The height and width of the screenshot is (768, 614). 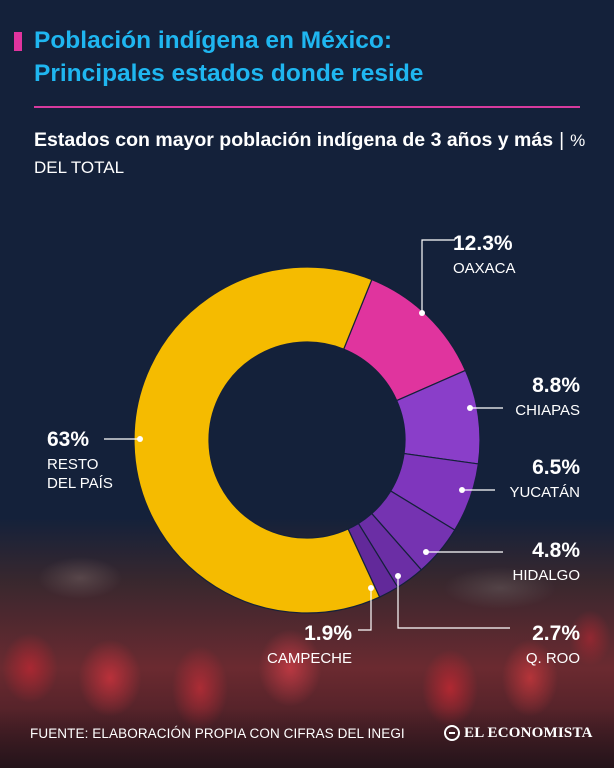 I want to click on logo-text: EL ECONOMISTA, so click(x=528, y=732).